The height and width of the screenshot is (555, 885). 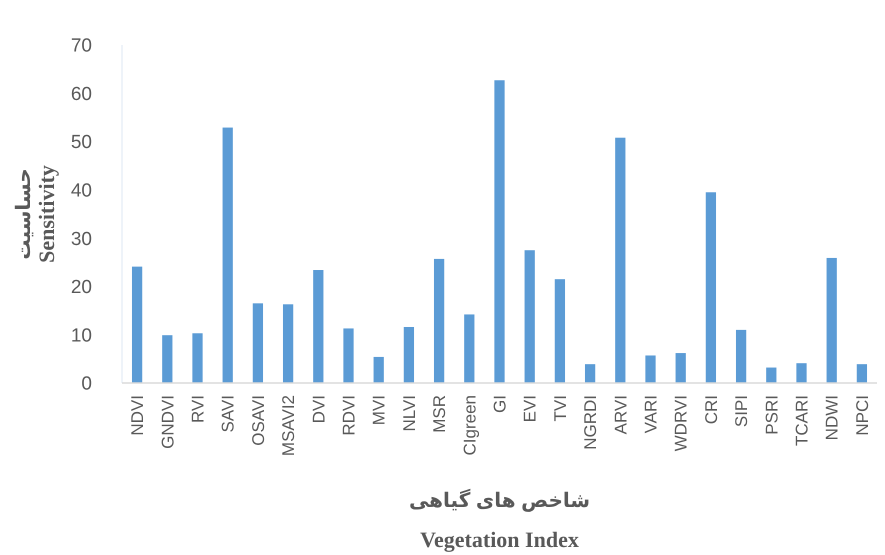 I want to click on x-tick-label: MVI, so click(x=379, y=410).